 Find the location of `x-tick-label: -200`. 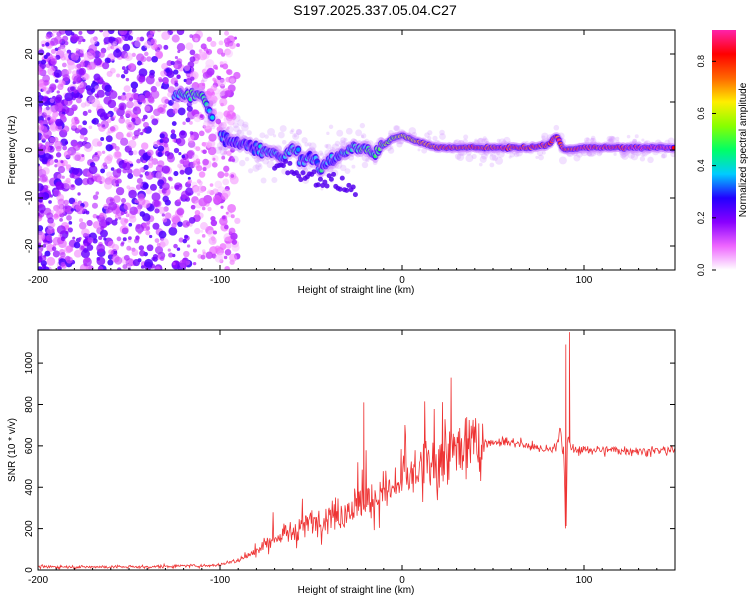

x-tick-label: -200 is located at coordinates (38, 280).